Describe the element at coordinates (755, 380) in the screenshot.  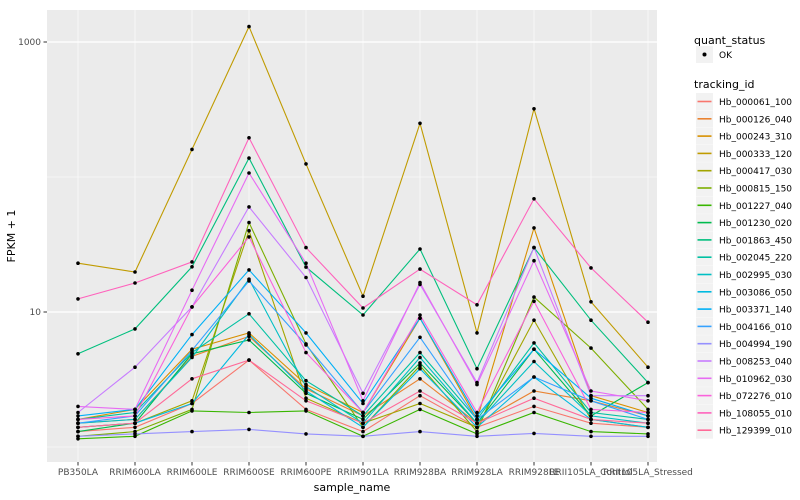
I see `legend-item-label: Hb_010962_030` at that location.